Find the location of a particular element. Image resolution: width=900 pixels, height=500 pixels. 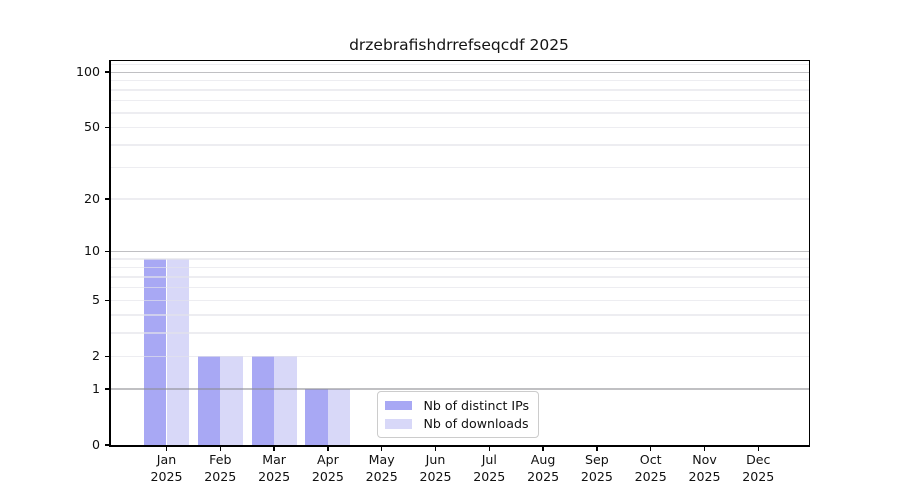

legend-item-downloads: Nb of downloads is located at coordinates (457, 424).